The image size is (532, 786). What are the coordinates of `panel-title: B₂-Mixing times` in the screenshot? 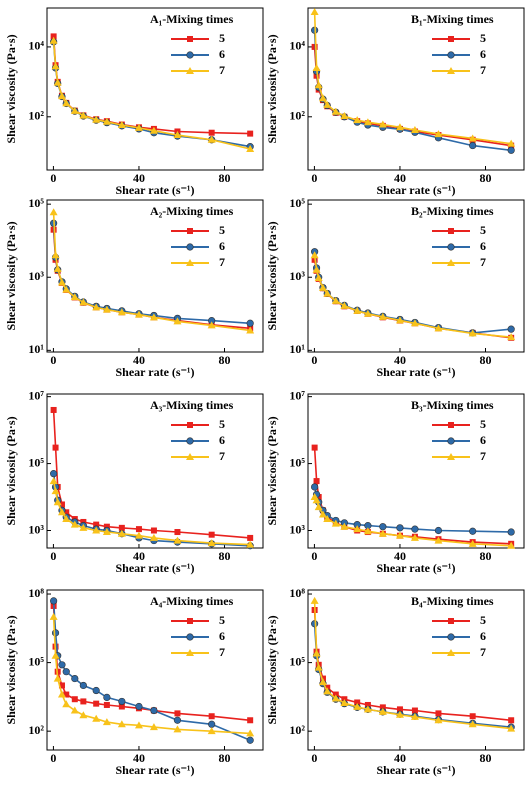 It's located at (452, 211).